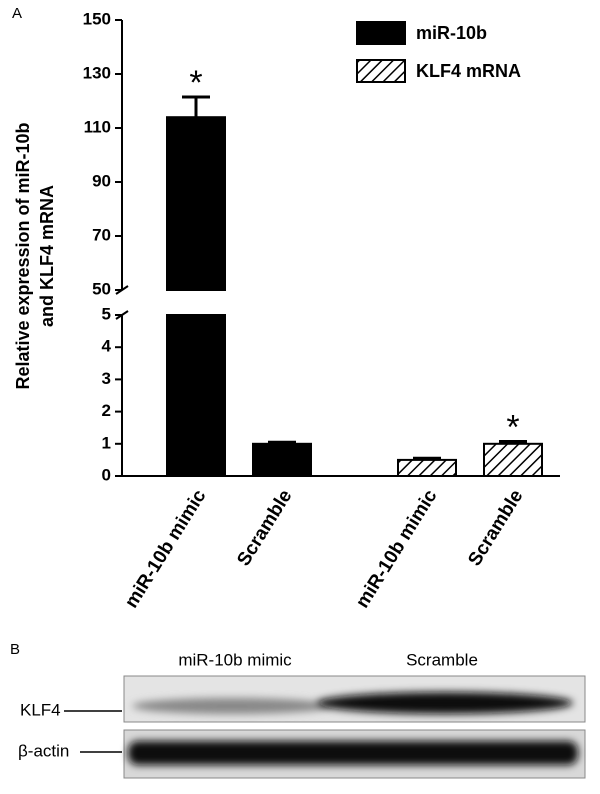  What do you see at coordinates (43, 750) in the screenshot?
I see `row-label: β-actin` at bounding box center [43, 750].